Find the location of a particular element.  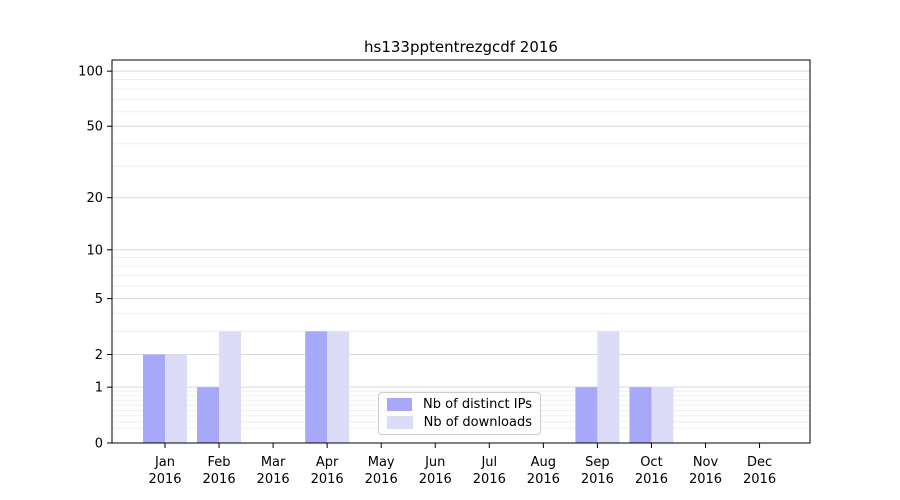

x-tick-label-month: Aug is located at coordinates (543, 462).